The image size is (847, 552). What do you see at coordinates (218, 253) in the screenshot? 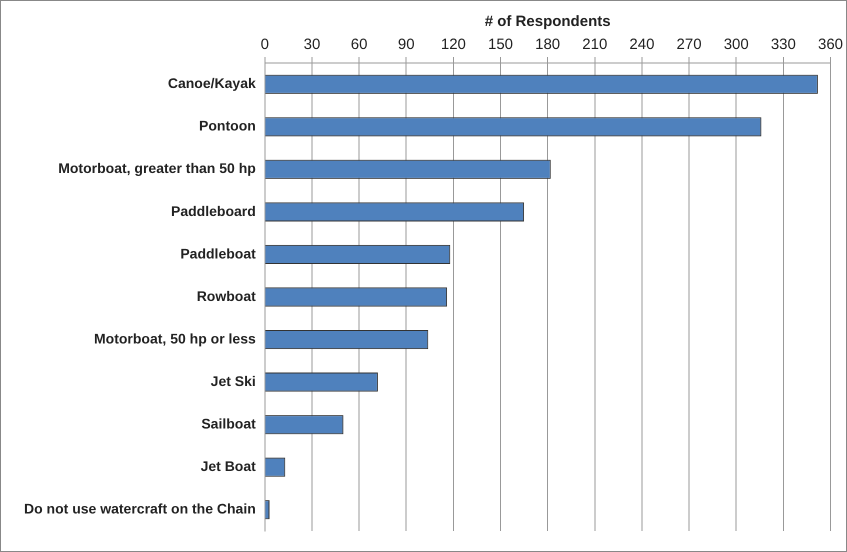
I see `y-tick-label: Paddleboat` at bounding box center [218, 253].